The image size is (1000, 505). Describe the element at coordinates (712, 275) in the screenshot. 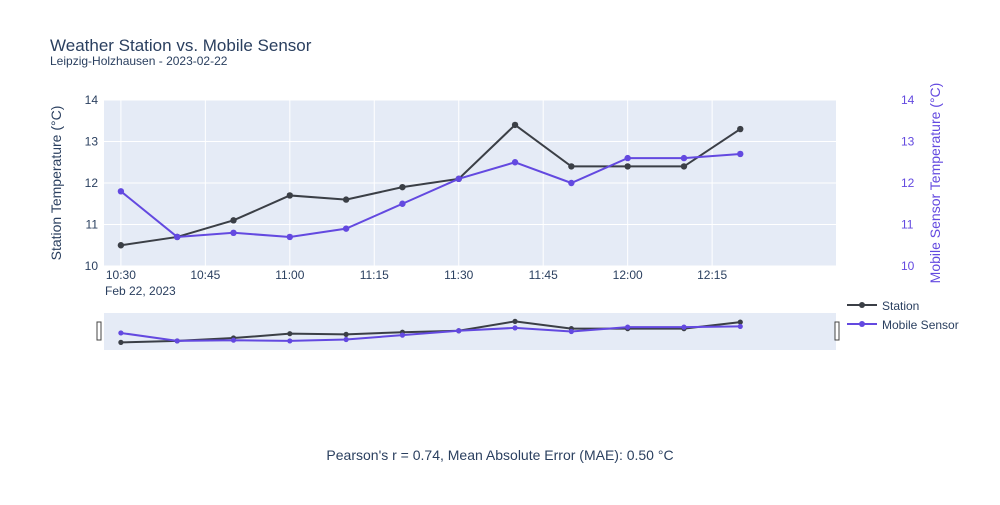

I see `x-tick-label: 12:15` at that location.